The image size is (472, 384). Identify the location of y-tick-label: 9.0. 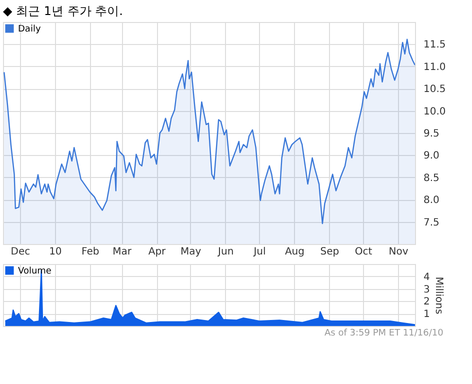
(432, 156).